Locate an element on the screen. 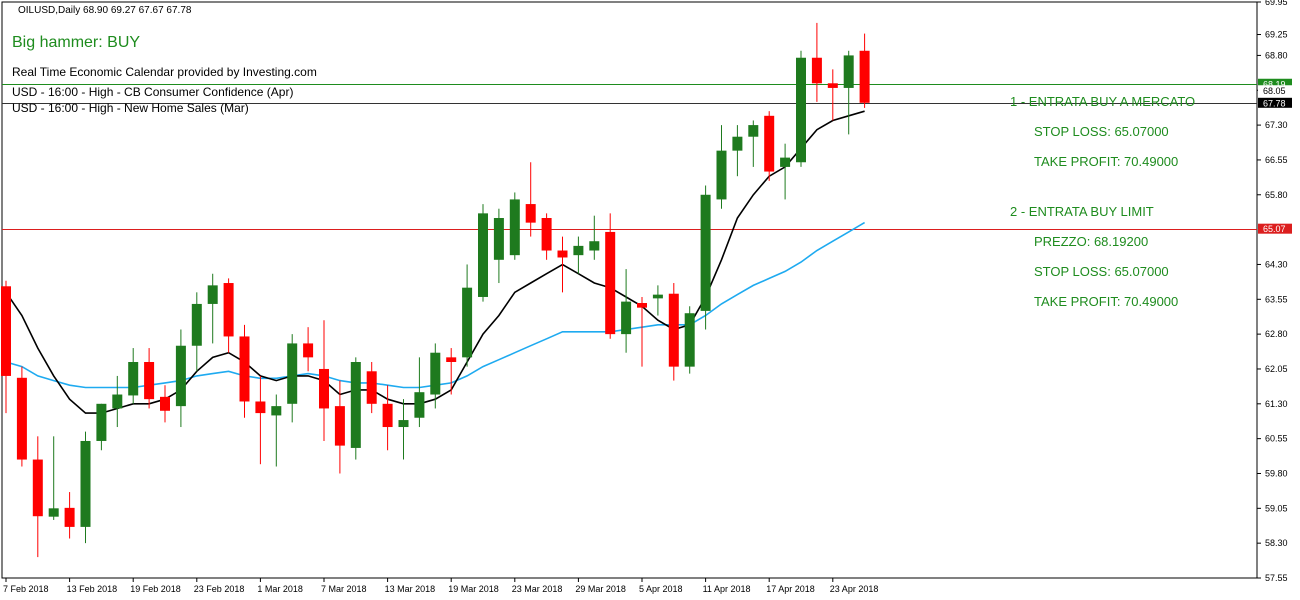  y-tick-label: 65.80 is located at coordinates (1276, 195).